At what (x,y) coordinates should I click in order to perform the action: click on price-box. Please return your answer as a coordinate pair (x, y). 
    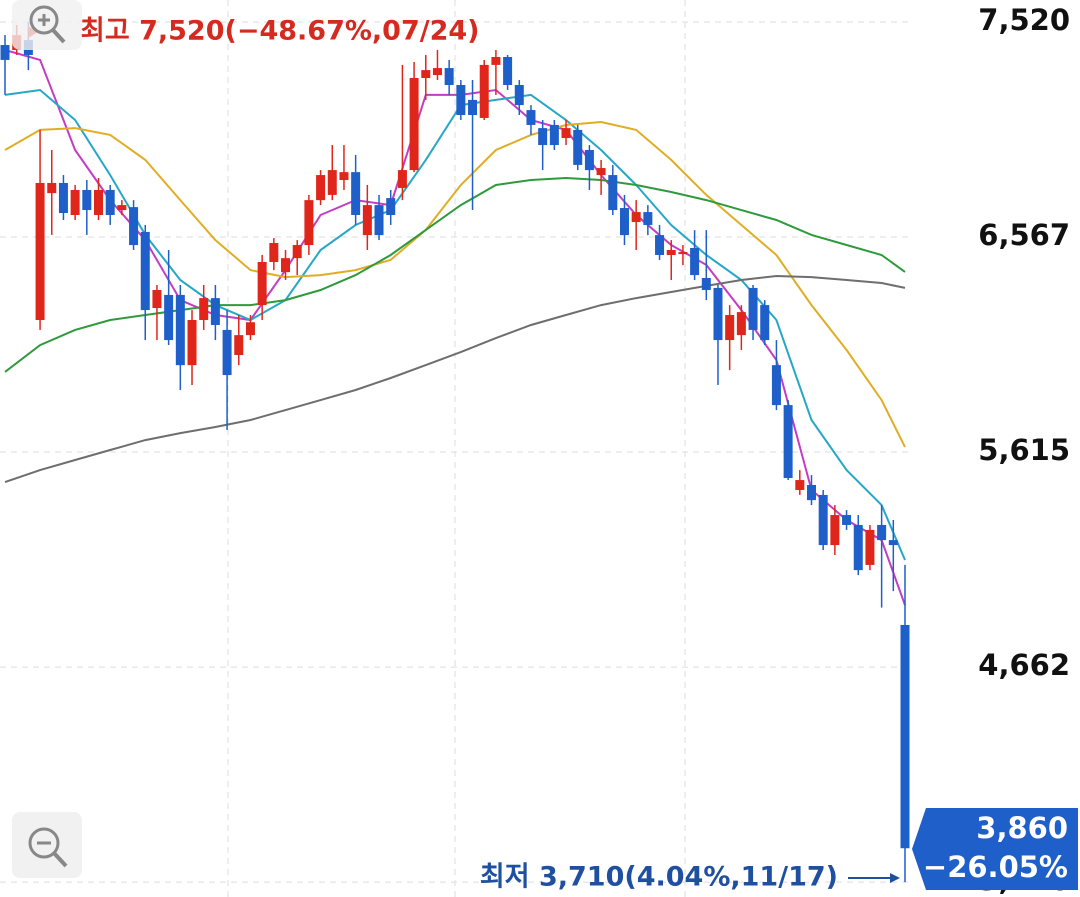
    Looking at the image, I should click on (995, 849).